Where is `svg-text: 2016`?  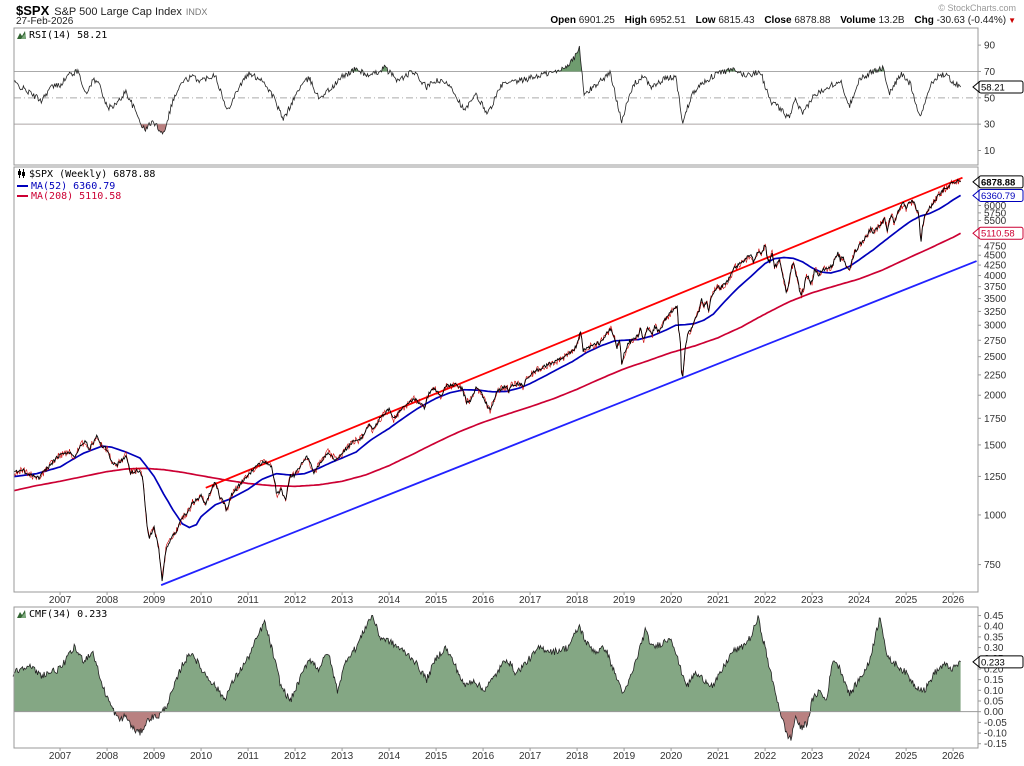
svg-text: 2016 is located at coordinates (483, 600).